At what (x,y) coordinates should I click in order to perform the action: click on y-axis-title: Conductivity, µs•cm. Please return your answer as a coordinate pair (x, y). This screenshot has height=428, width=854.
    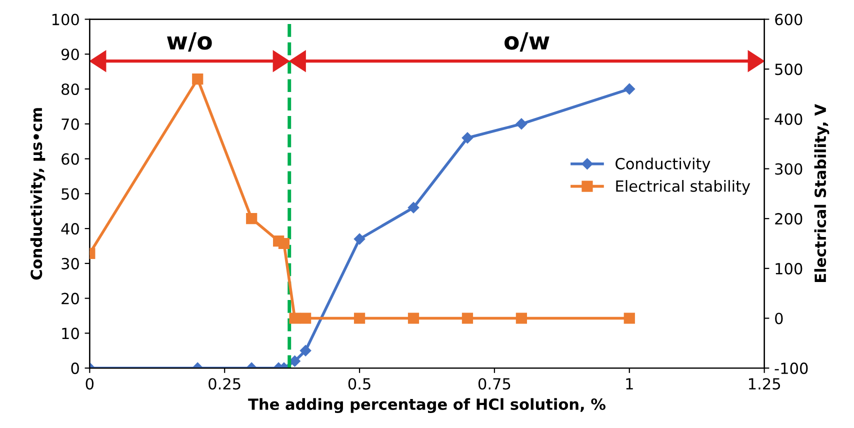
    Looking at the image, I should click on (38, 194).